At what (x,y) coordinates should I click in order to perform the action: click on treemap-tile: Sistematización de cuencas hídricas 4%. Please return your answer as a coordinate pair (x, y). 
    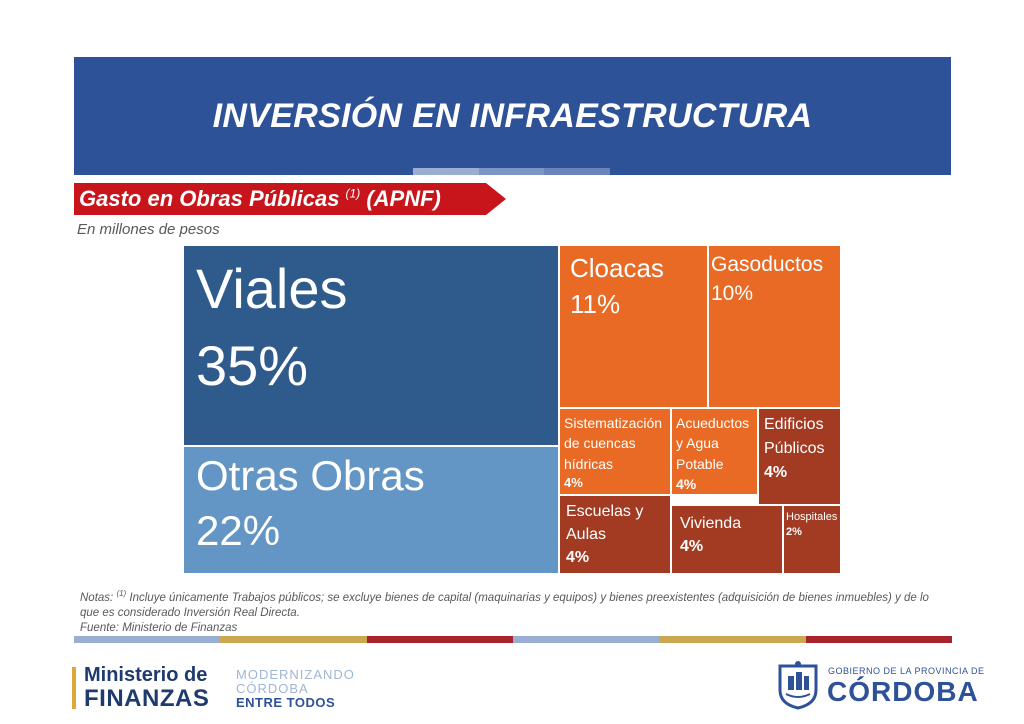
    Looking at the image, I should click on (615, 451).